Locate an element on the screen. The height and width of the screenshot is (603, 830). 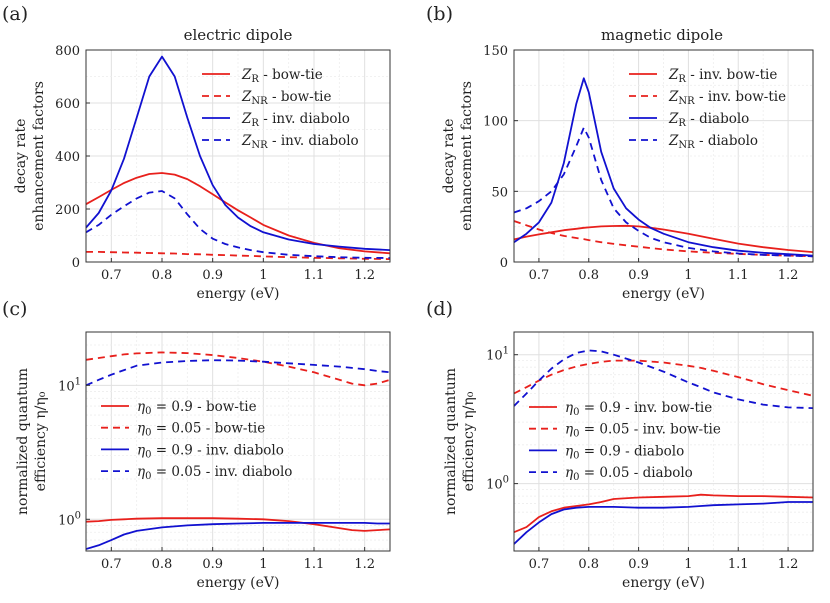
legend-entry: η0 = 0.05 - inv. diabolo is located at coordinates (214, 473).